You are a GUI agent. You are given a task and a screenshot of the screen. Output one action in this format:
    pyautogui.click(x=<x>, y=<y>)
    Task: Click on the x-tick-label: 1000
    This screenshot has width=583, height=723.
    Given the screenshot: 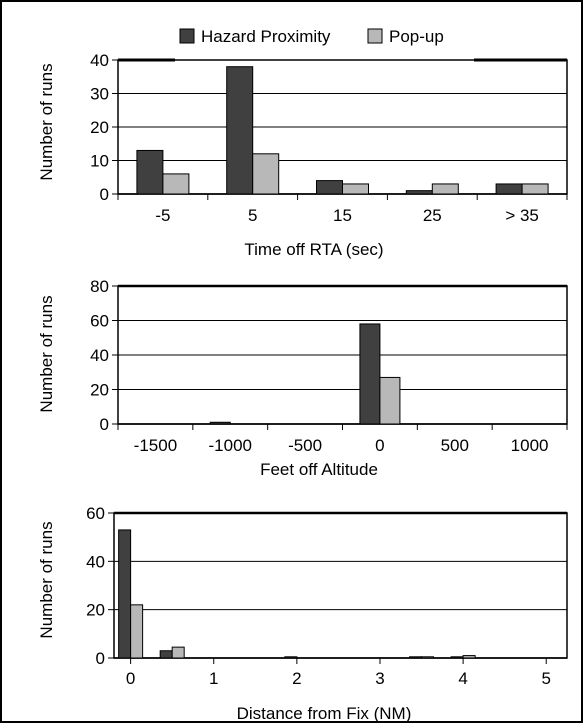 What is the action you would take?
    pyautogui.click(x=530, y=445)
    